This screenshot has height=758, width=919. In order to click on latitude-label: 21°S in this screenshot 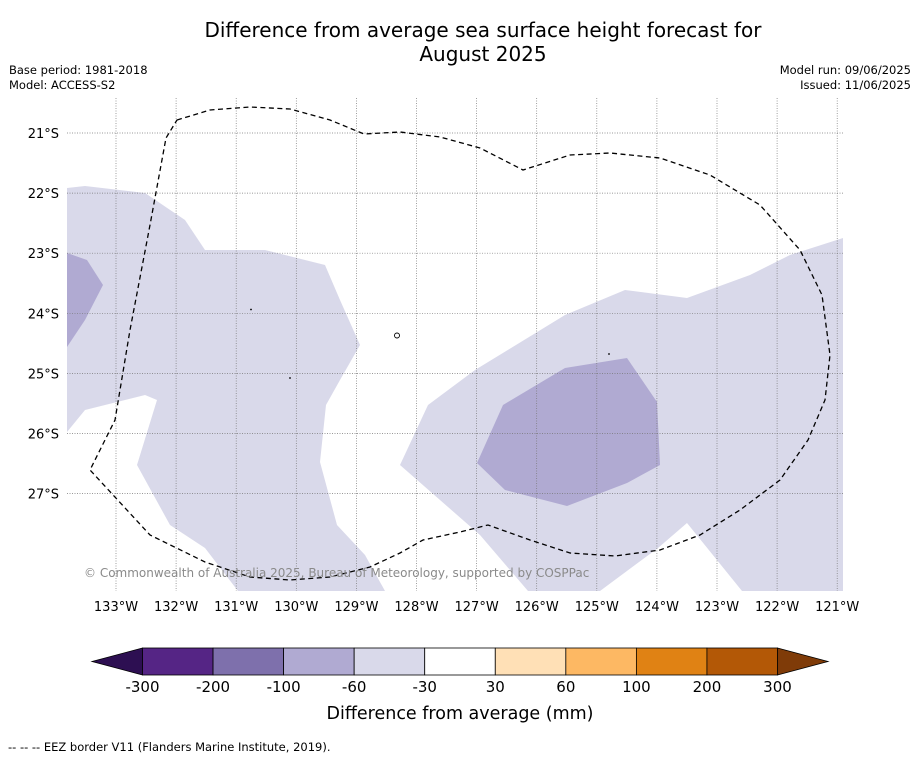, I will do `click(43, 134)`.